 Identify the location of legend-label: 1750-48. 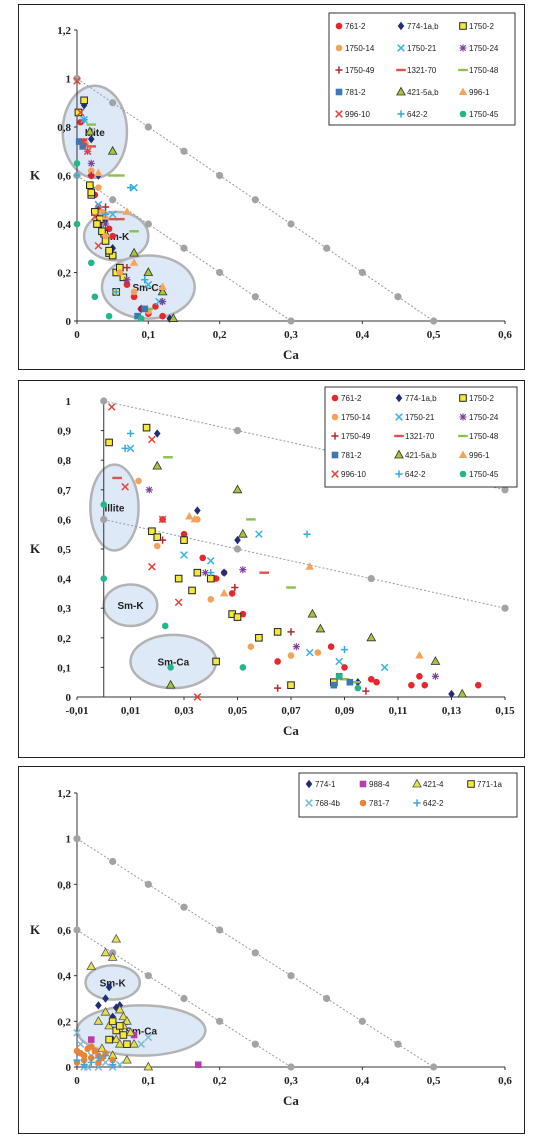
(484, 70).